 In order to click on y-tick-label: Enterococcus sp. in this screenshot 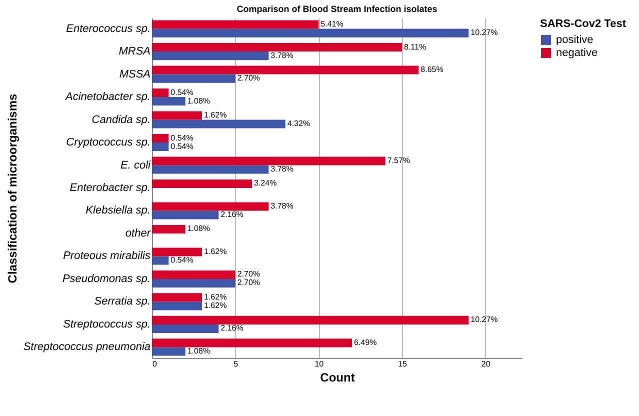, I will do `click(108, 28)`.